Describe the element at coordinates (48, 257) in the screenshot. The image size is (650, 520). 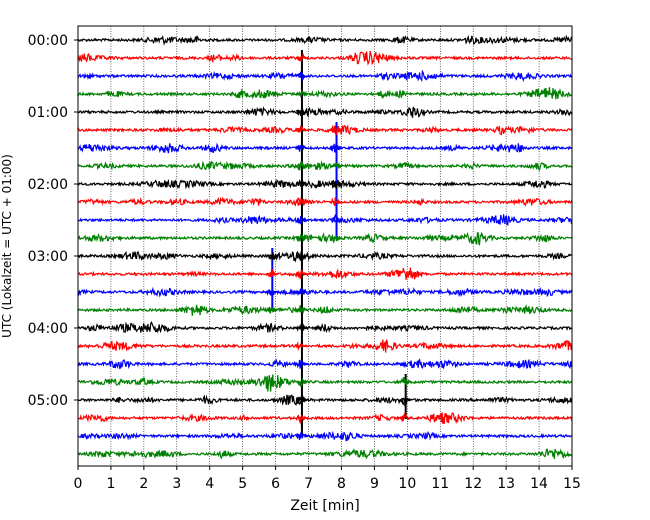
I see `y-tick-label: 03:00` at that location.